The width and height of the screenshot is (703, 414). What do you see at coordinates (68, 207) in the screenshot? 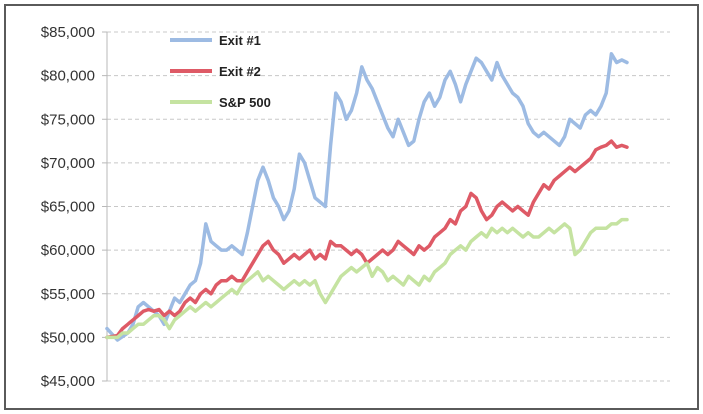
I see `y-tick-label: $65,000` at bounding box center [68, 207].